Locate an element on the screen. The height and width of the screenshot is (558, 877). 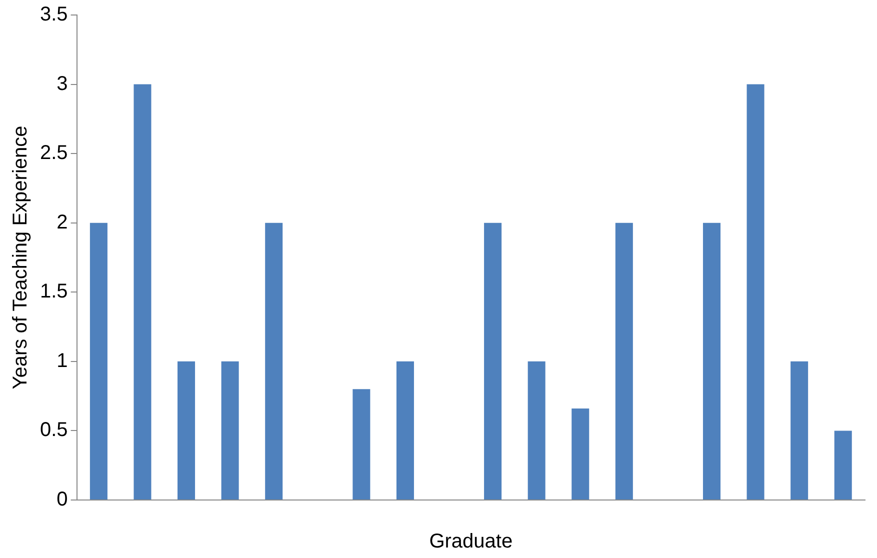
y-tick-label: 3 is located at coordinates (62, 83).